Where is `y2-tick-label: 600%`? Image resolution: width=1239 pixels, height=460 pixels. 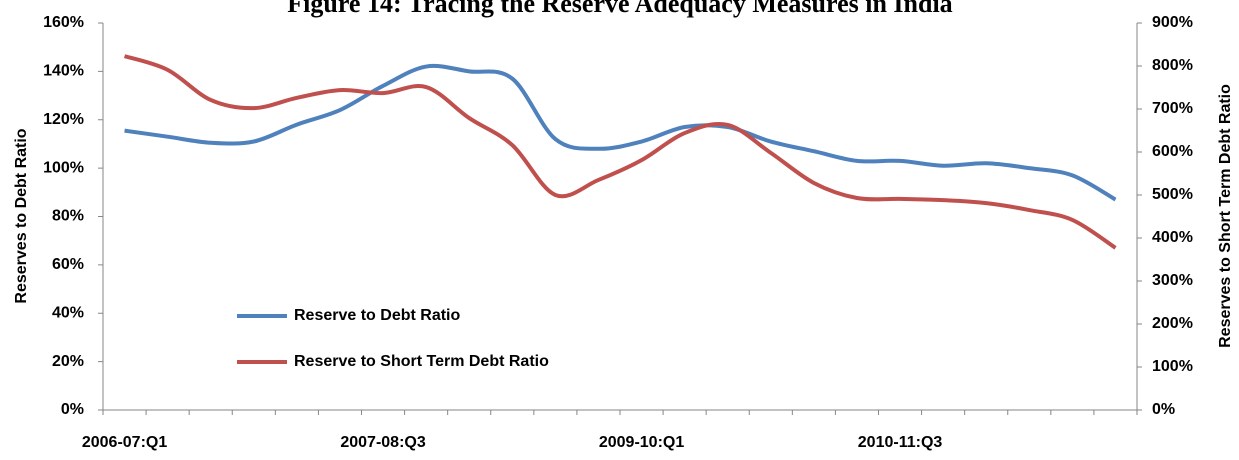
y2-tick-label: 600% is located at coordinates (1172, 151).